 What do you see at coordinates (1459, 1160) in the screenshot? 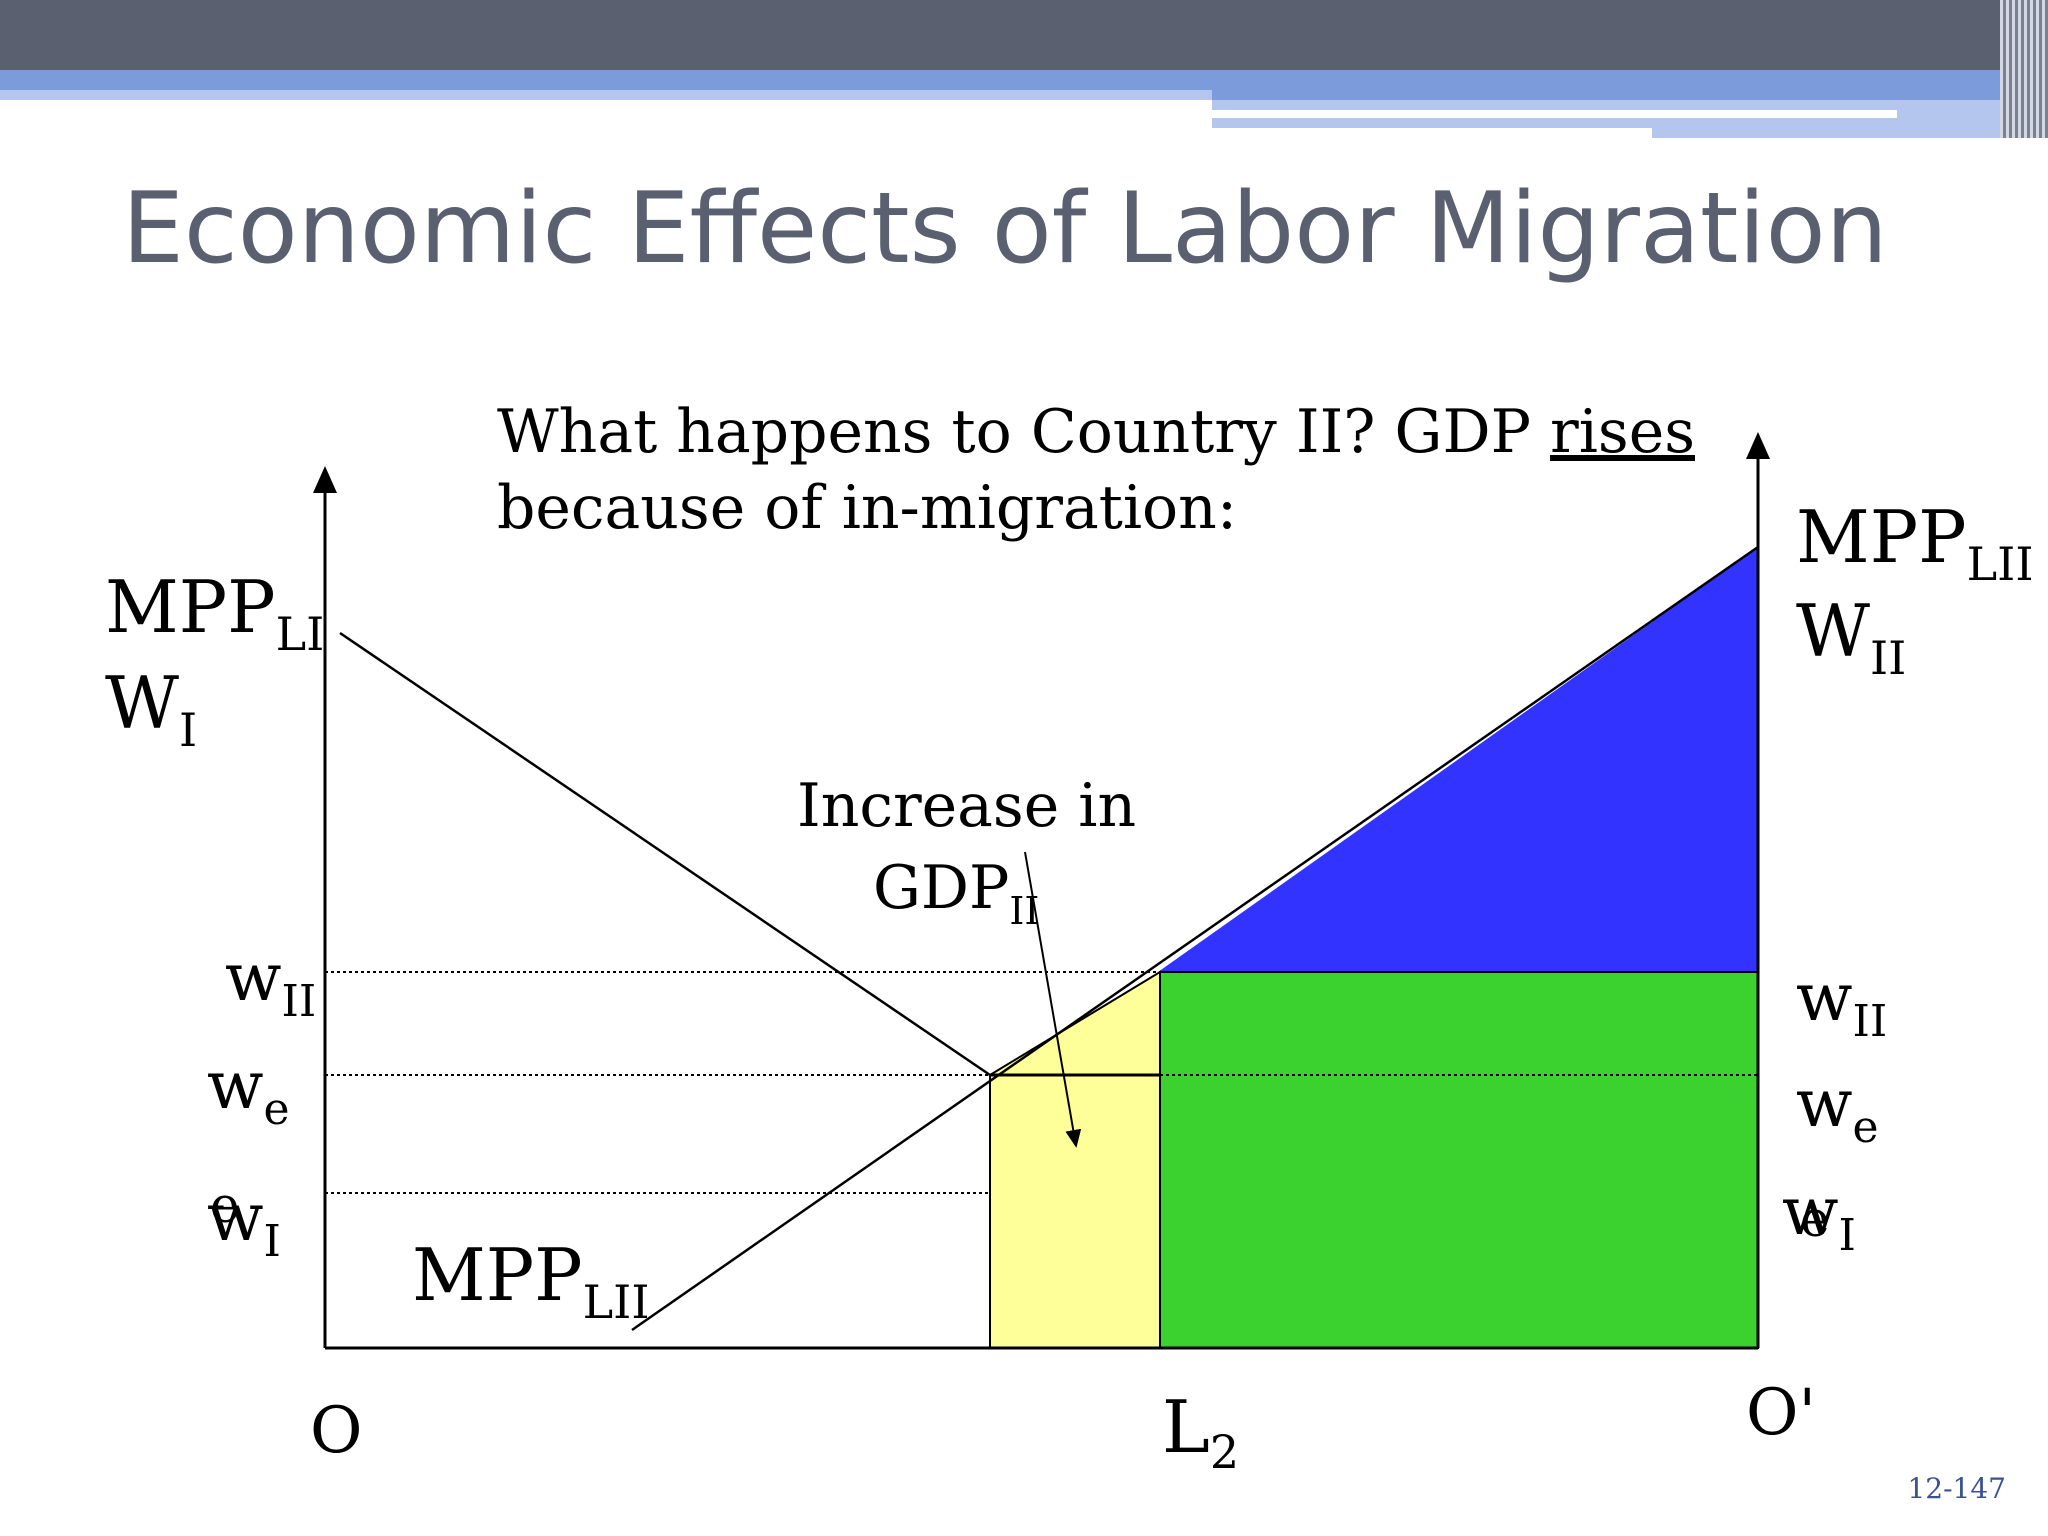
I see `green-region` at bounding box center [1459, 1160].